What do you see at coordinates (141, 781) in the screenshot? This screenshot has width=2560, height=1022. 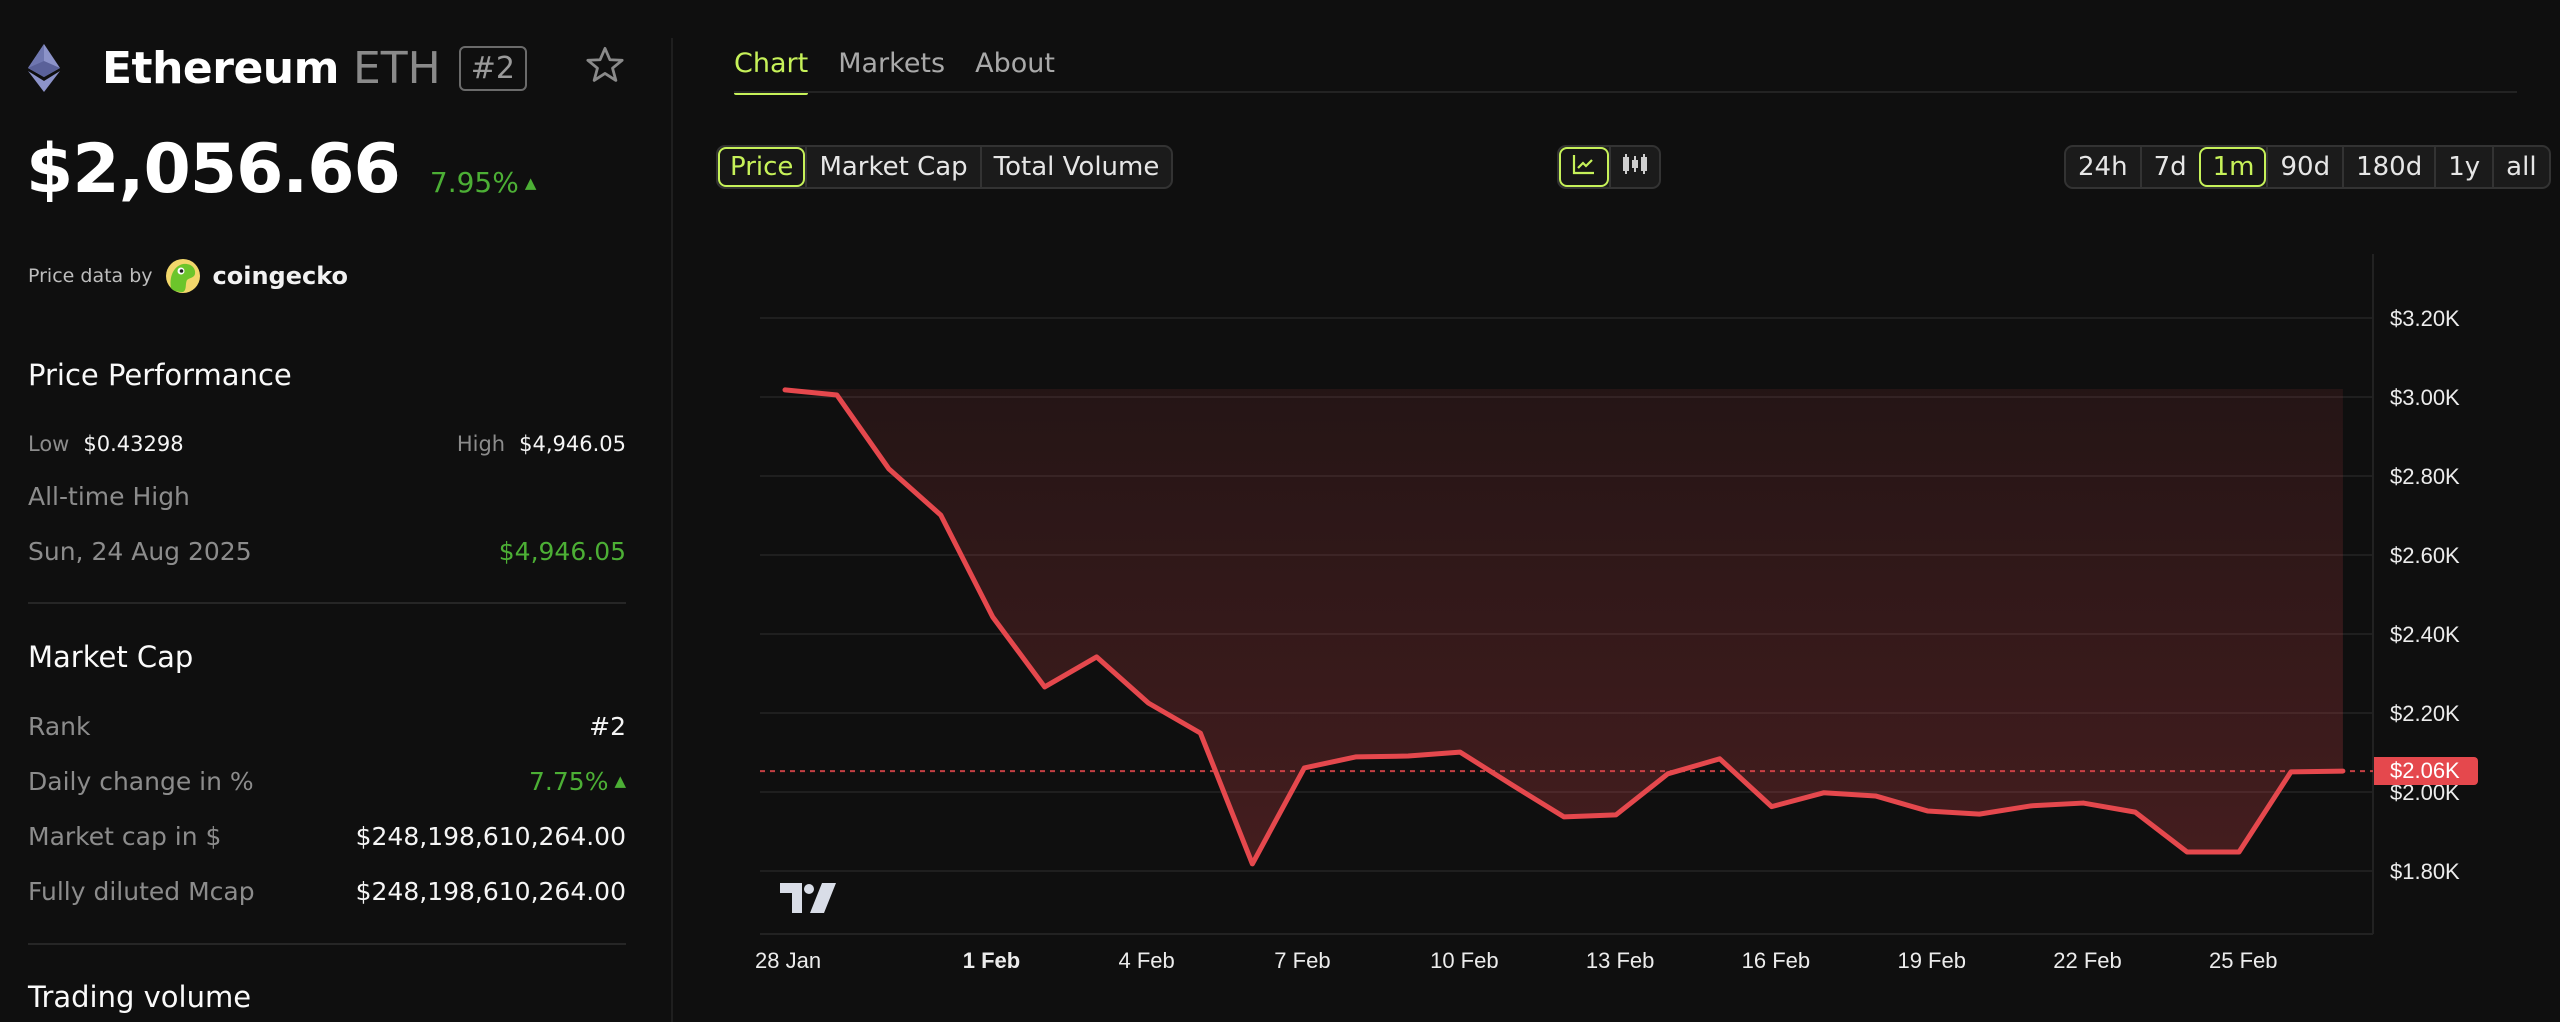 I see `daily-change-label: Daily change in %` at bounding box center [141, 781].